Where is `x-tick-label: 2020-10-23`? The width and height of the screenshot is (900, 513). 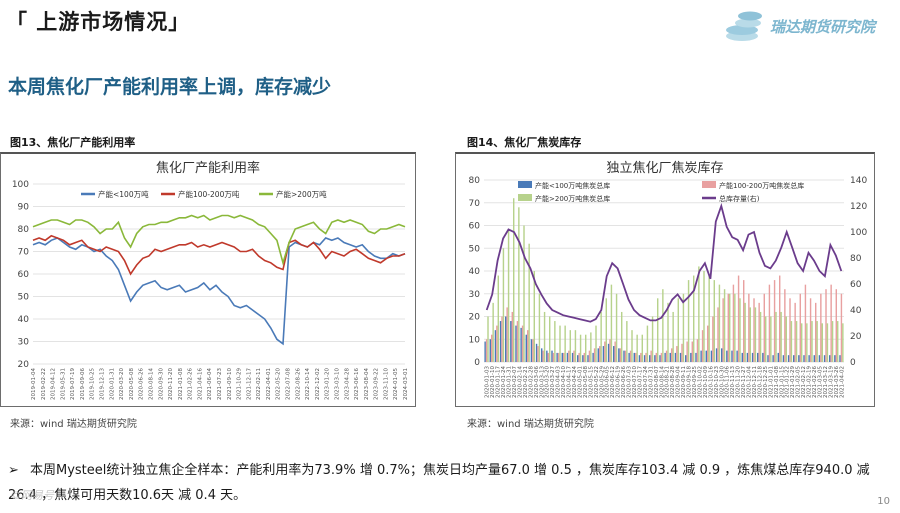
x-tick-label: 2020-10-23 is located at coordinates (717, 382).